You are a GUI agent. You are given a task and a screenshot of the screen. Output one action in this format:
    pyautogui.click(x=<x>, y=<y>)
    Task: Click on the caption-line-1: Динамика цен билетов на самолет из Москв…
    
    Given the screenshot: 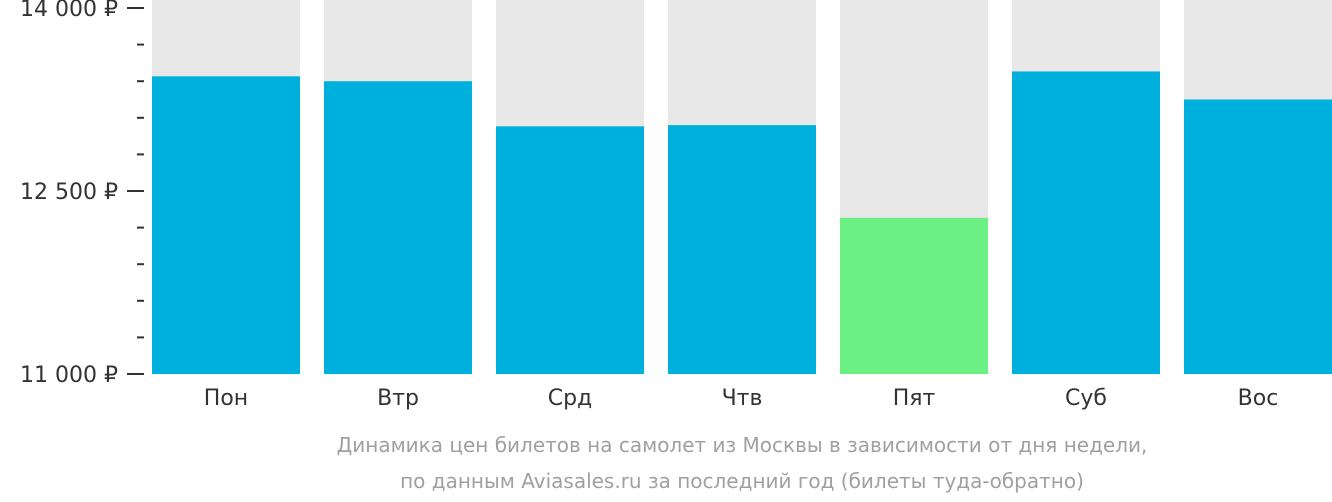 What is the action you would take?
    pyautogui.click(x=742, y=445)
    